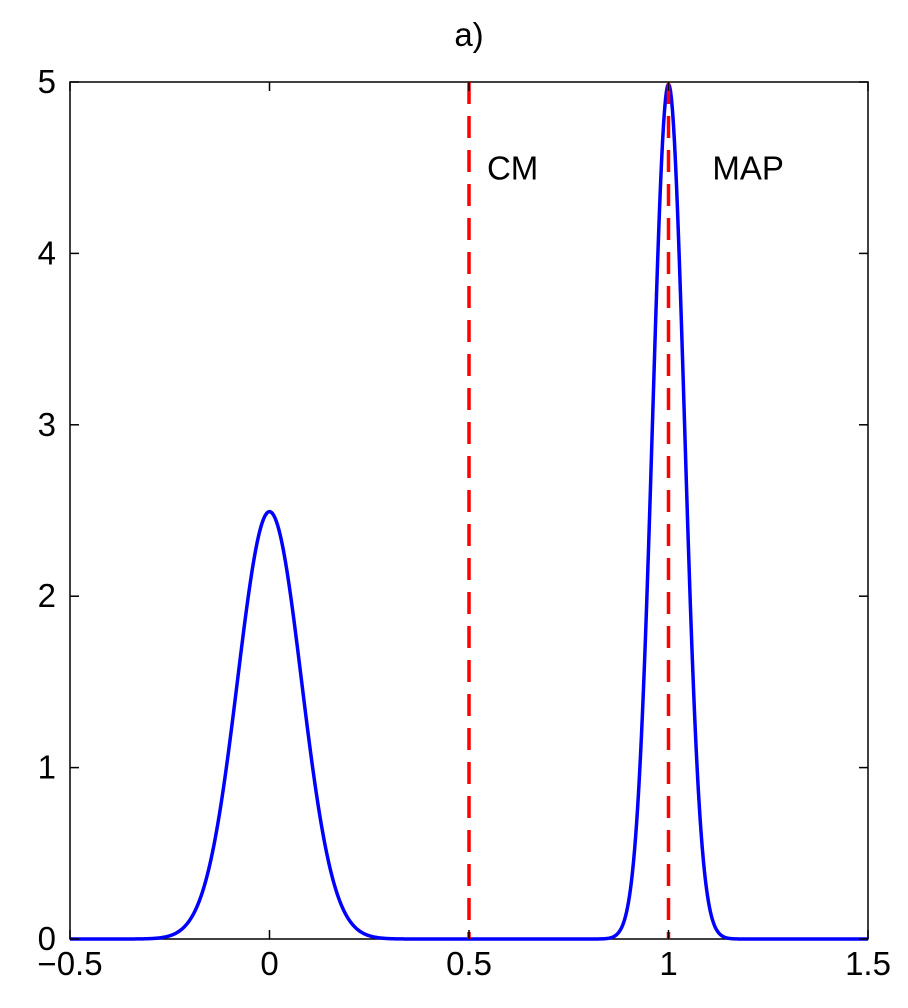  I want to click on x-tick-label: 0, so click(269, 963).